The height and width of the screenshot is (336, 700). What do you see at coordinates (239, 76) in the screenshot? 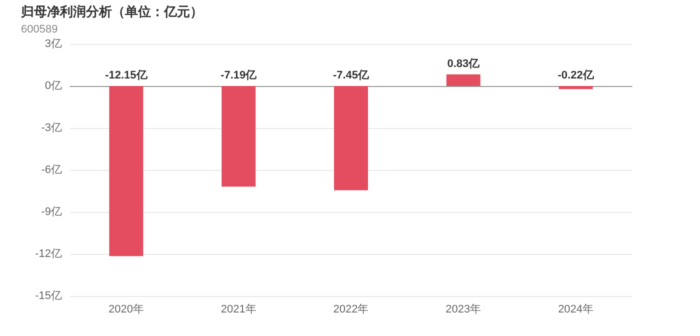
I see `data-label: -7.19亿` at bounding box center [239, 76].